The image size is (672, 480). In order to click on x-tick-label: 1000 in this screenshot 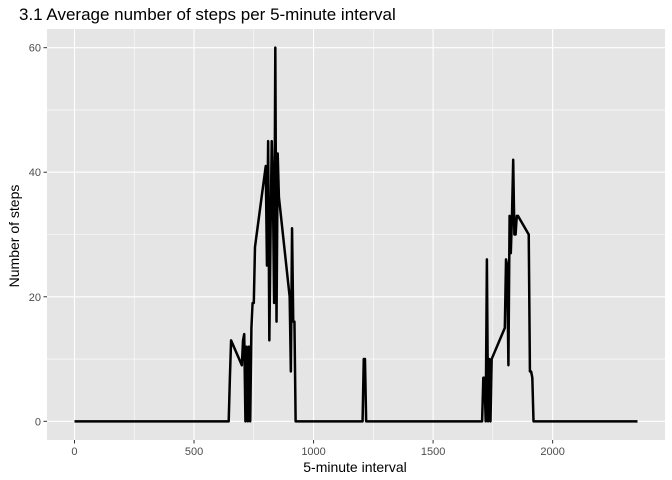, I will do `click(313, 452)`.